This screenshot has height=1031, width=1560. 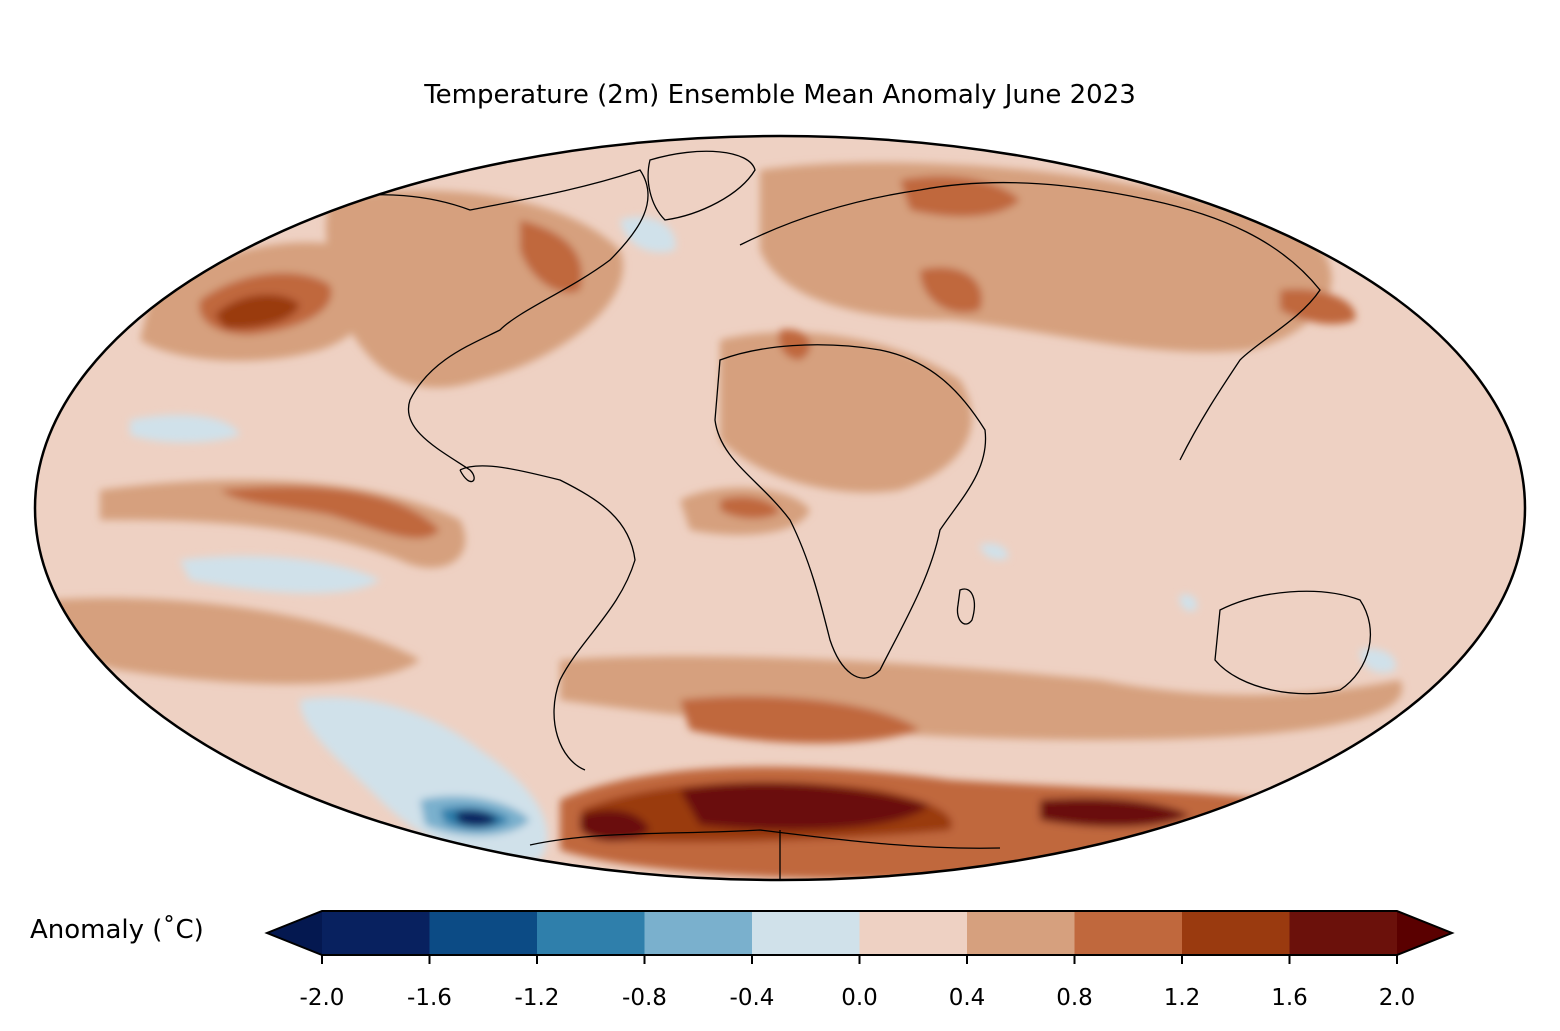 What do you see at coordinates (846, 412) in the screenshot?
I see `africa-warm` at bounding box center [846, 412].